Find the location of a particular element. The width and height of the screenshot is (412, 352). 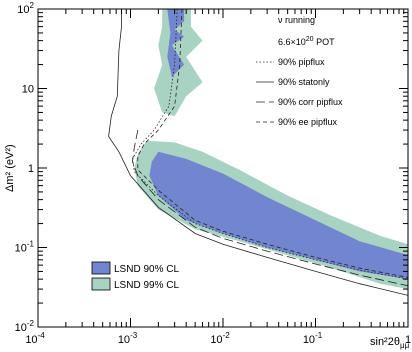

y-tick-label-4: 10² is located at coordinates (25, 8).